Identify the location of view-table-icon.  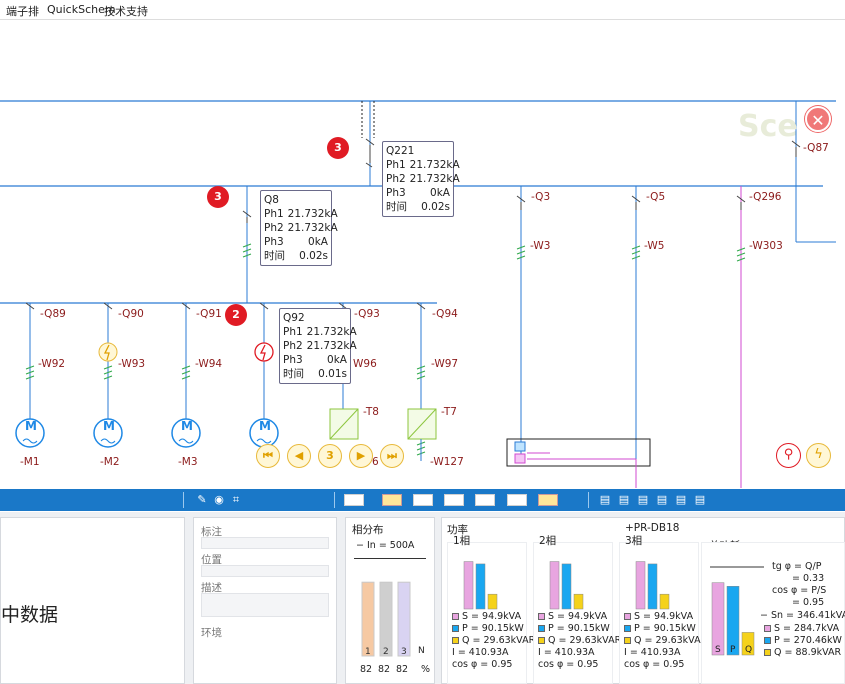
(354, 500).